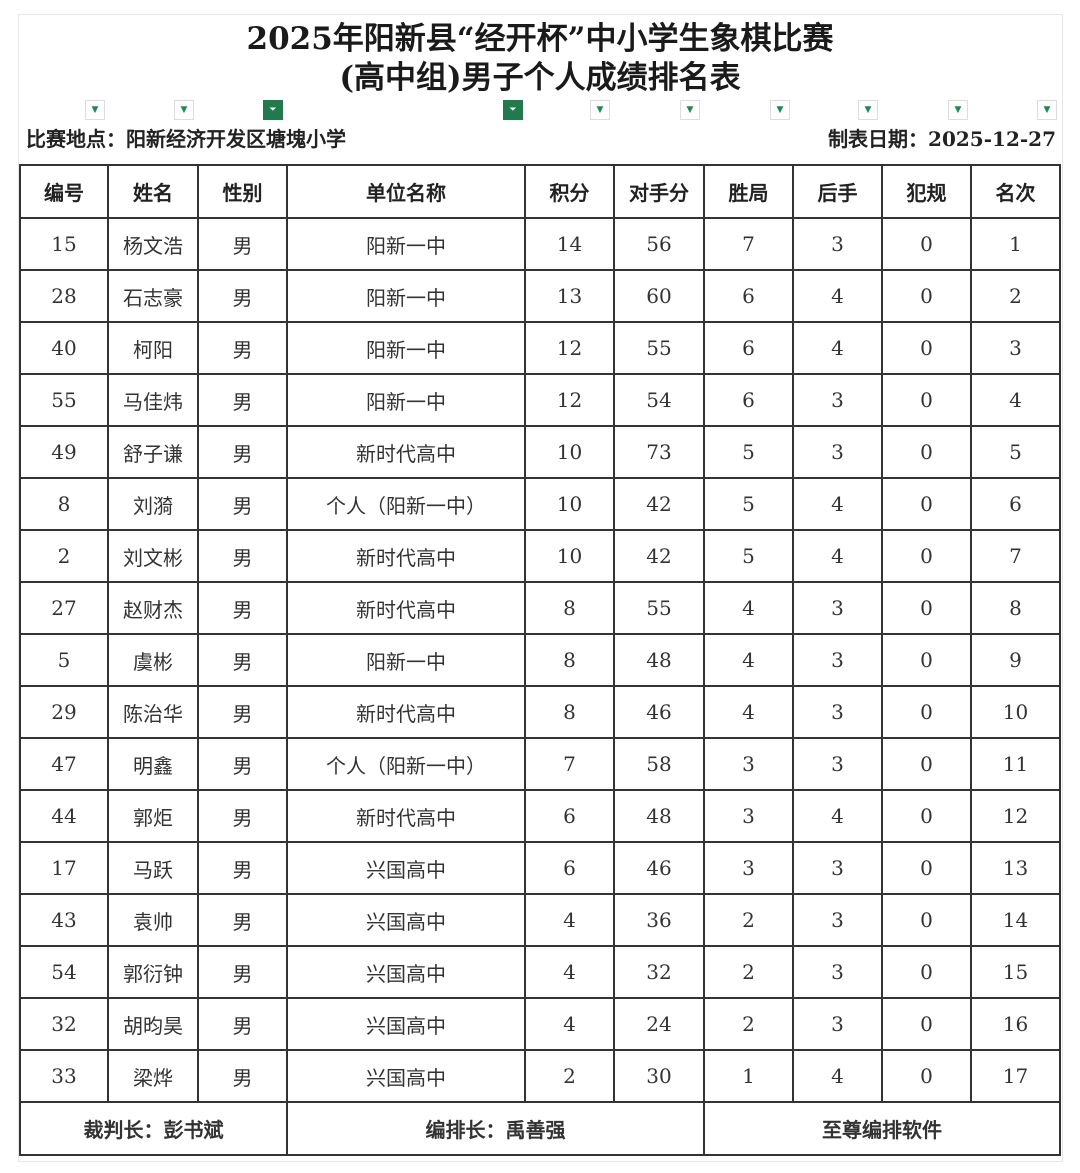 The height and width of the screenshot is (1173, 1080). I want to click on cell-rank: 12, so click(1015, 816).